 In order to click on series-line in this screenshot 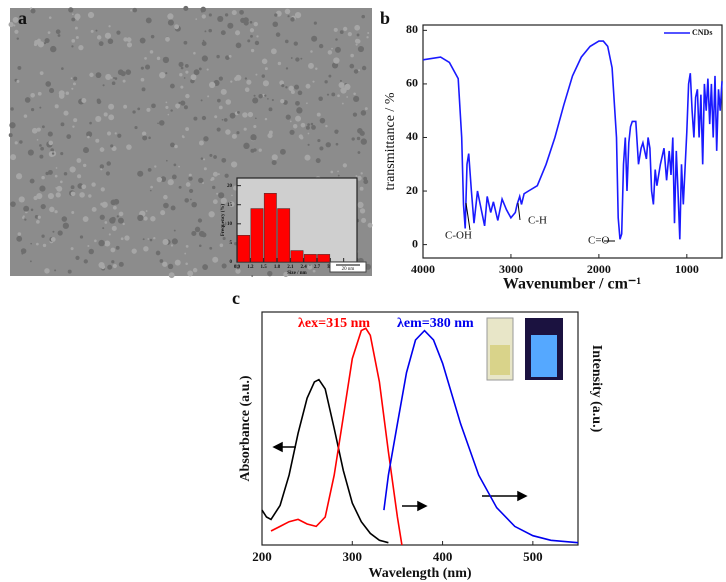, I will do `click(336, 436)`.